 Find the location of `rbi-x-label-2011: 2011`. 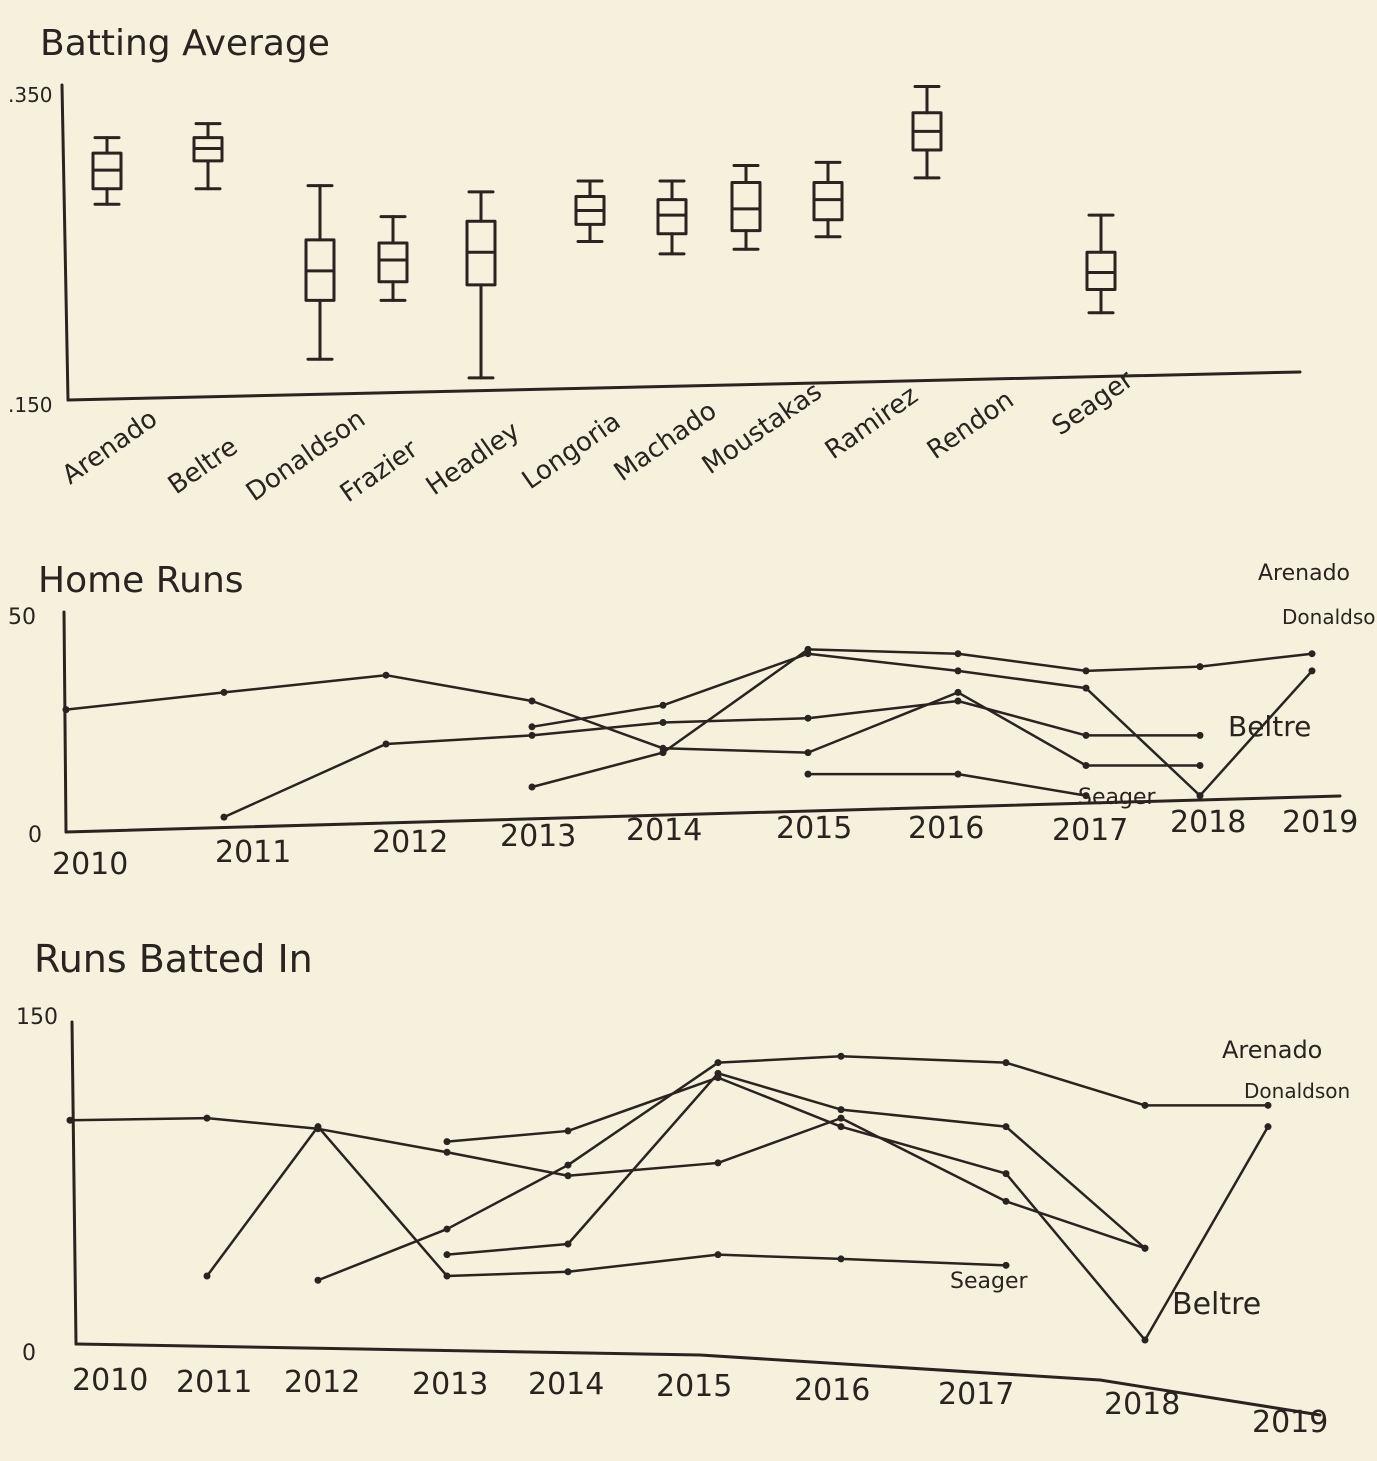

rbi-x-label-2011: 2011 is located at coordinates (214, 1382).